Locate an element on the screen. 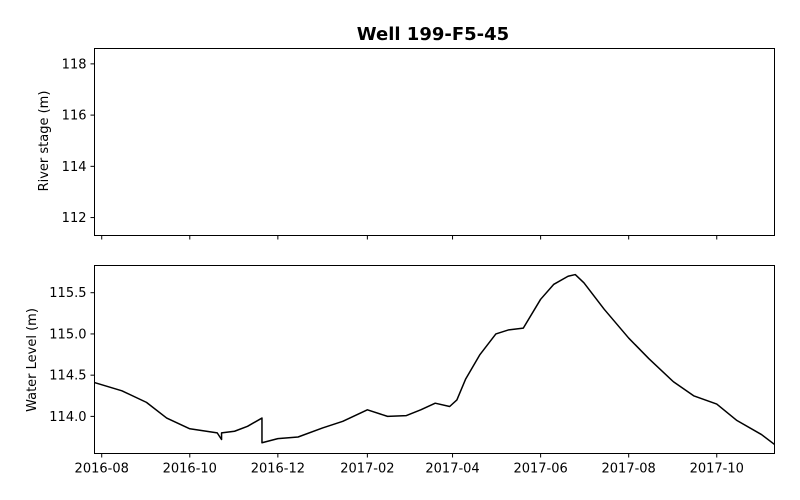  water-level-xtick-label: 2016-10 is located at coordinates (190, 469).